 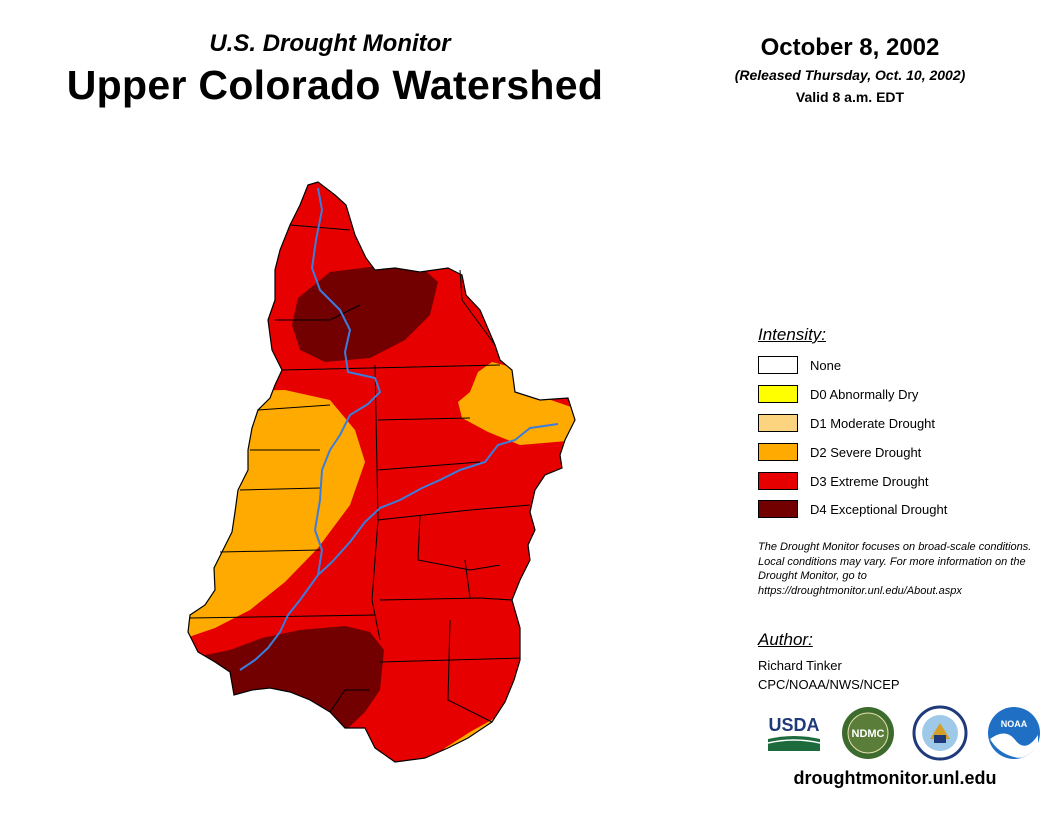 What do you see at coordinates (335, 85) in the screenshot?
I see `map-title: Upper Colorado Watershed` at bounding box center [335, 85].